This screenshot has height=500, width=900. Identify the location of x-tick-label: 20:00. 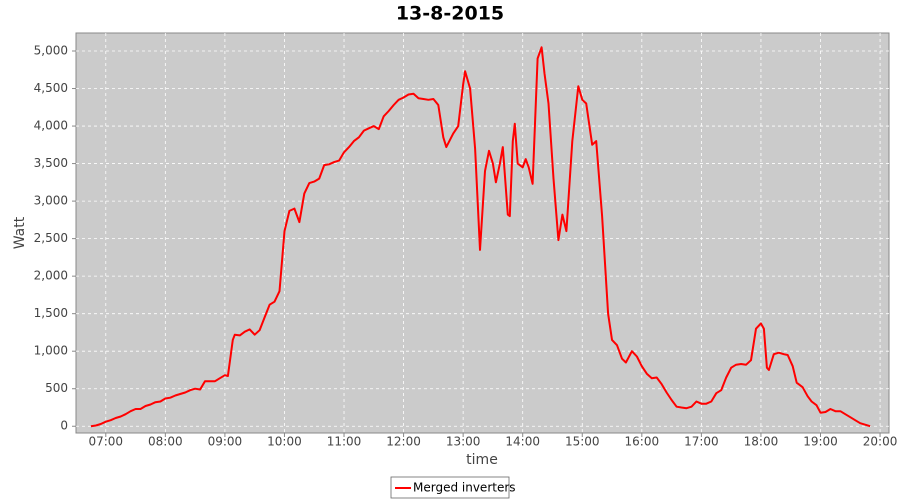
(880, 442).